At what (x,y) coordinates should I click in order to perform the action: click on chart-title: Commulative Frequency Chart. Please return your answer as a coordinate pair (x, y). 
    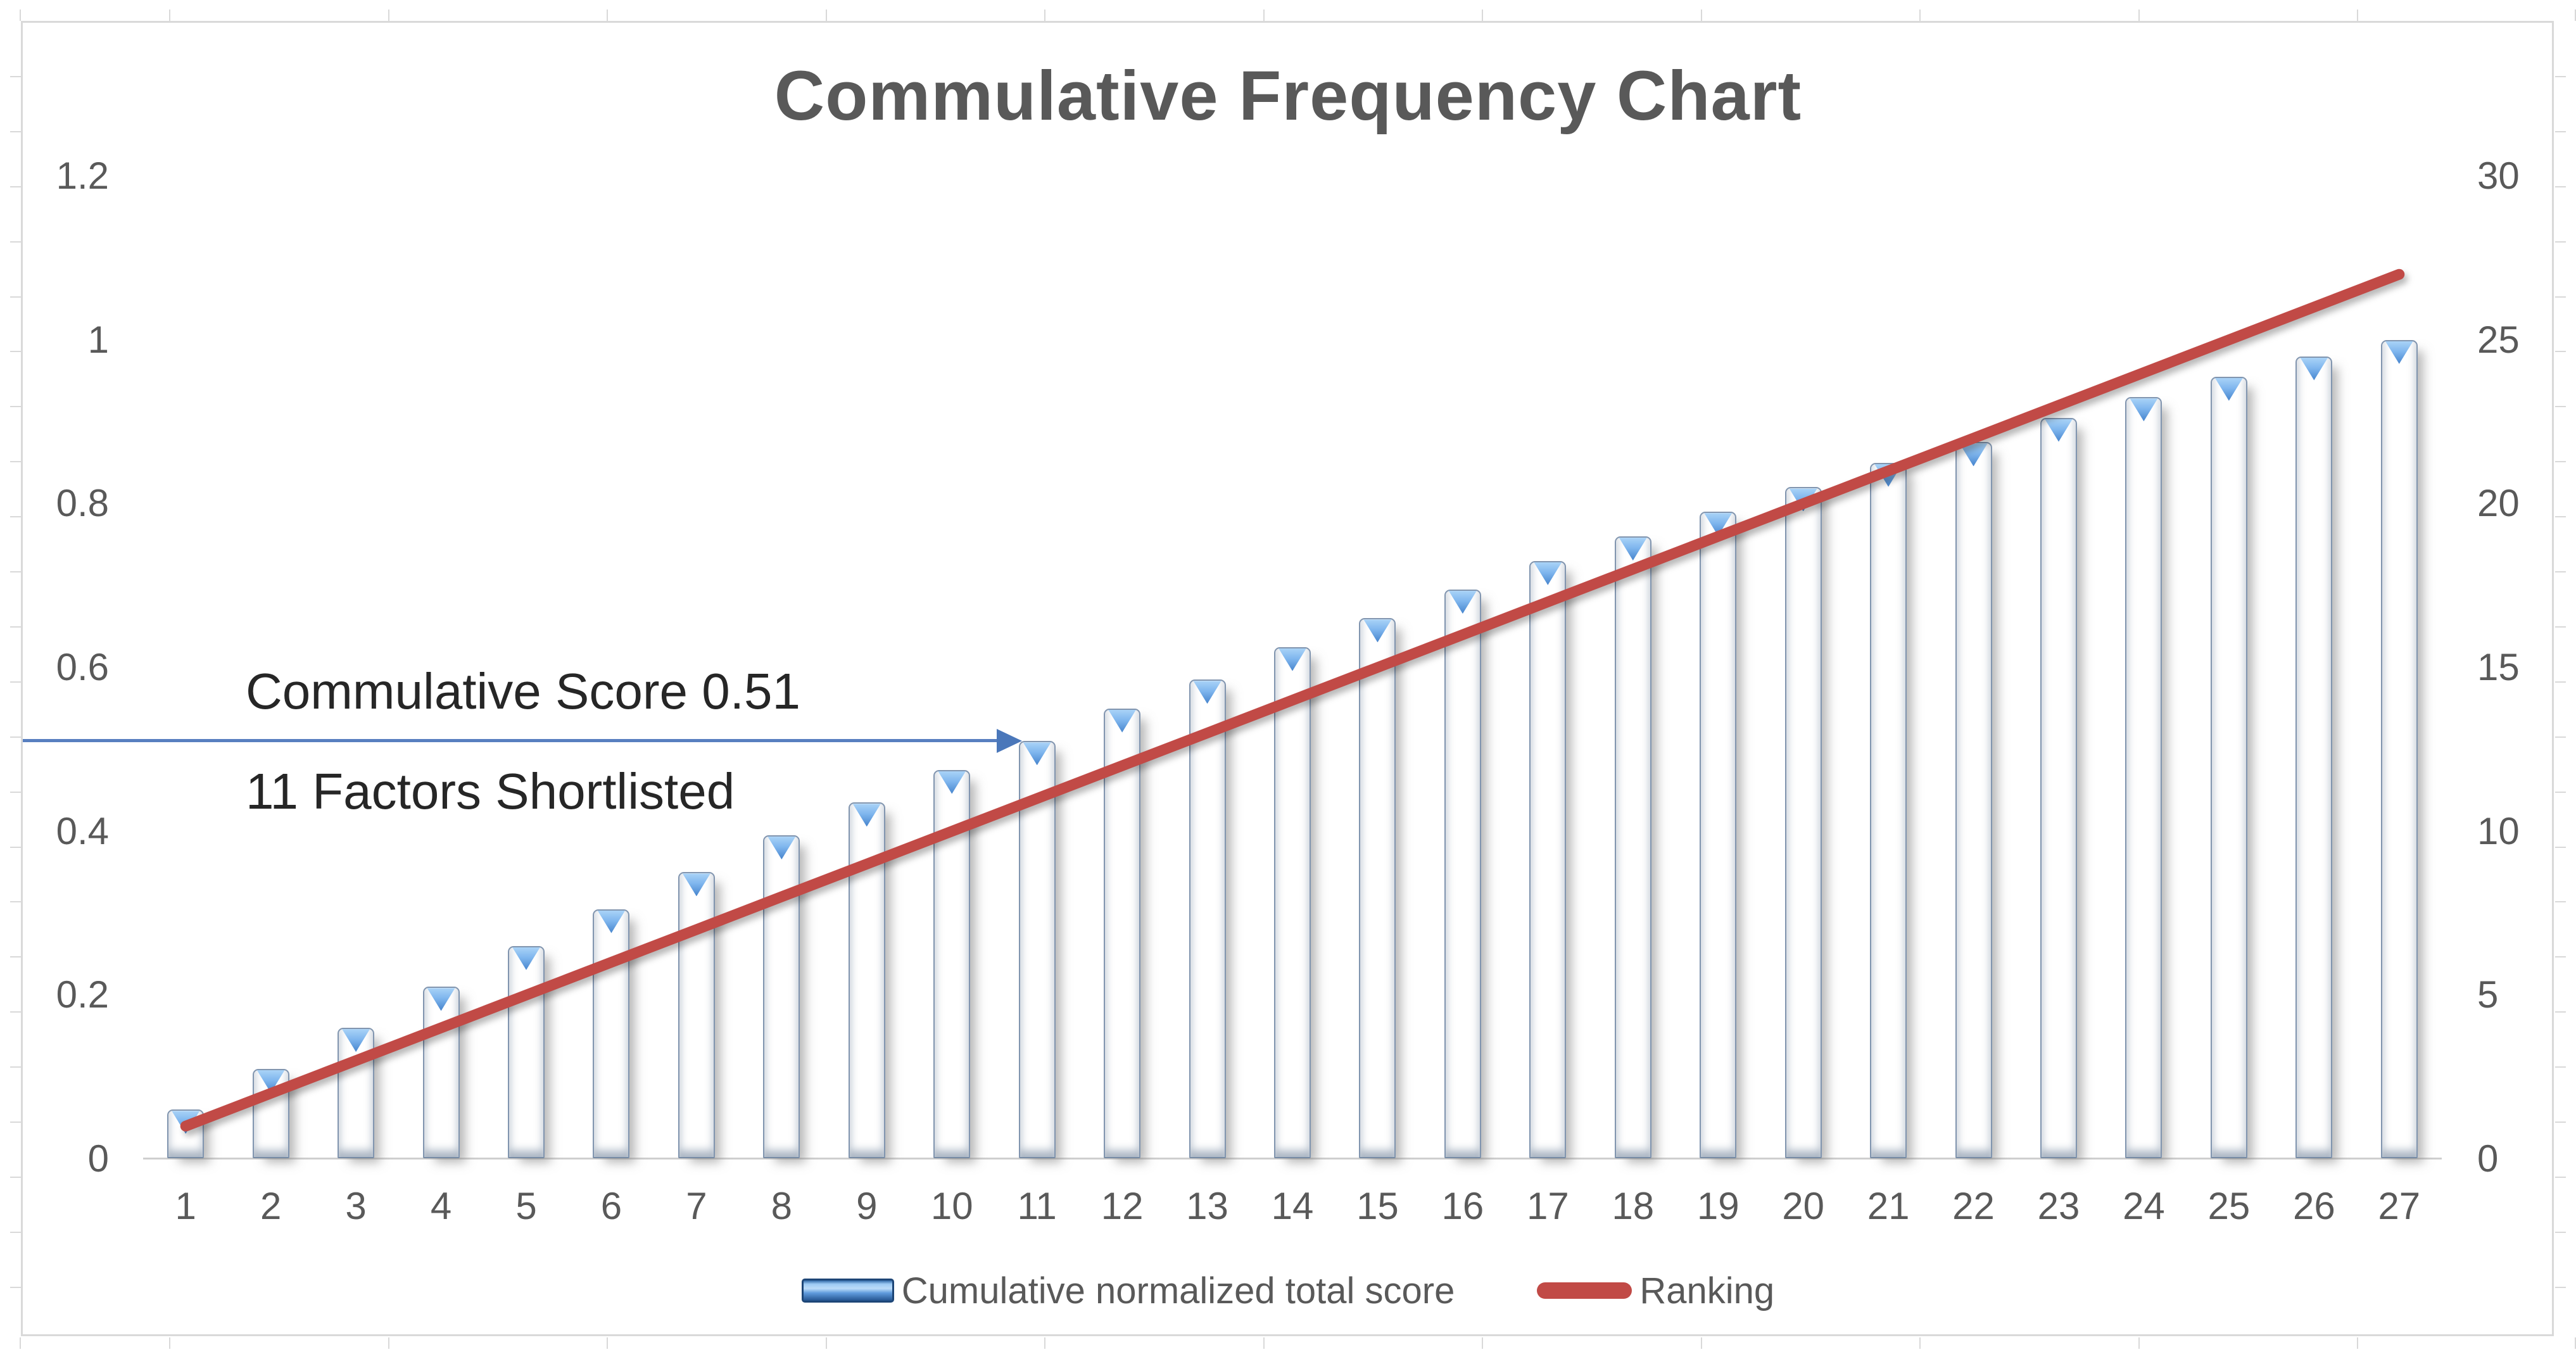
    Looking at the image, I should click on (1288, 96).